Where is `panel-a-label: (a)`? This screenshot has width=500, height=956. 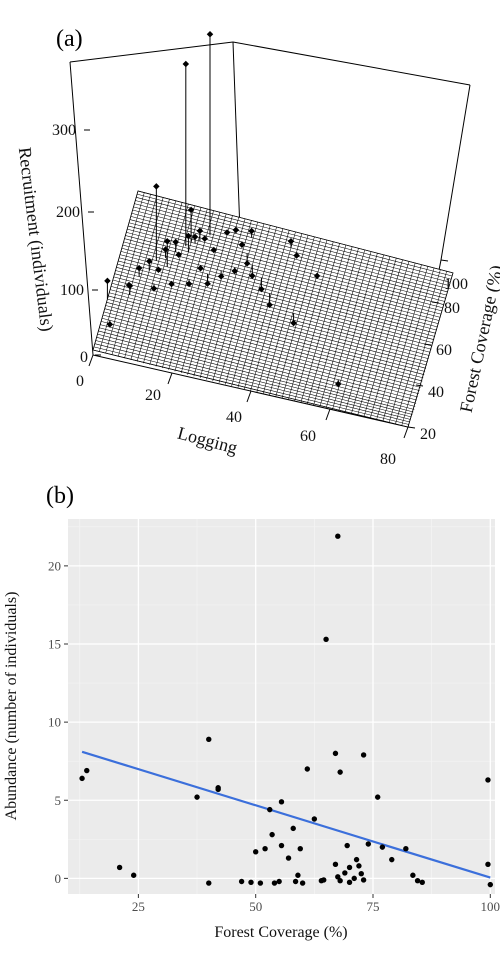 panel-a-label: (a) is located at coordinates (69, 39).